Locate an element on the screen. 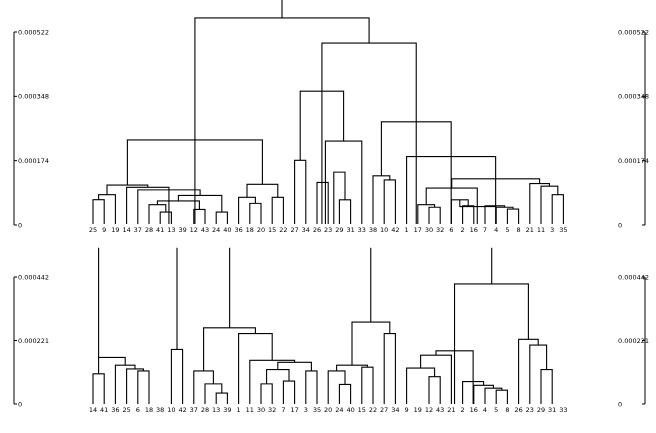 Image resolution: width=656 pixels, height=433 pixels. leaf-label: 21 is located at coordinates (530, 230).